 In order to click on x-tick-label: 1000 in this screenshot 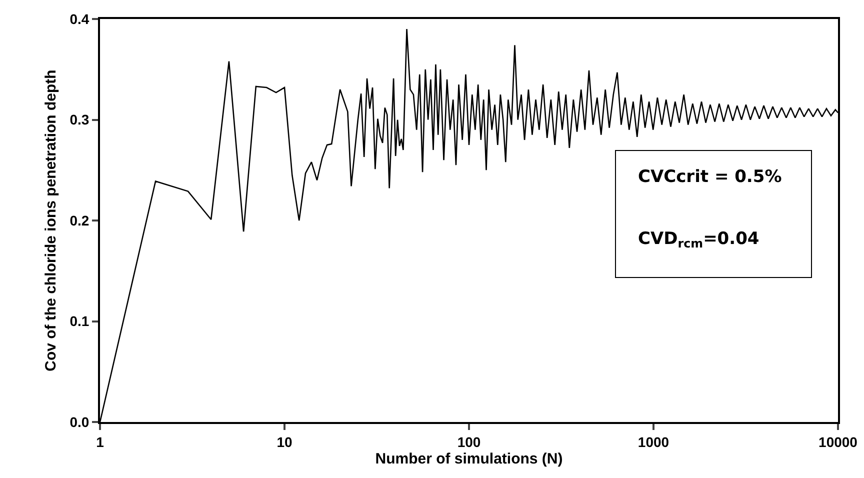, I will do `click(654, 442)`.